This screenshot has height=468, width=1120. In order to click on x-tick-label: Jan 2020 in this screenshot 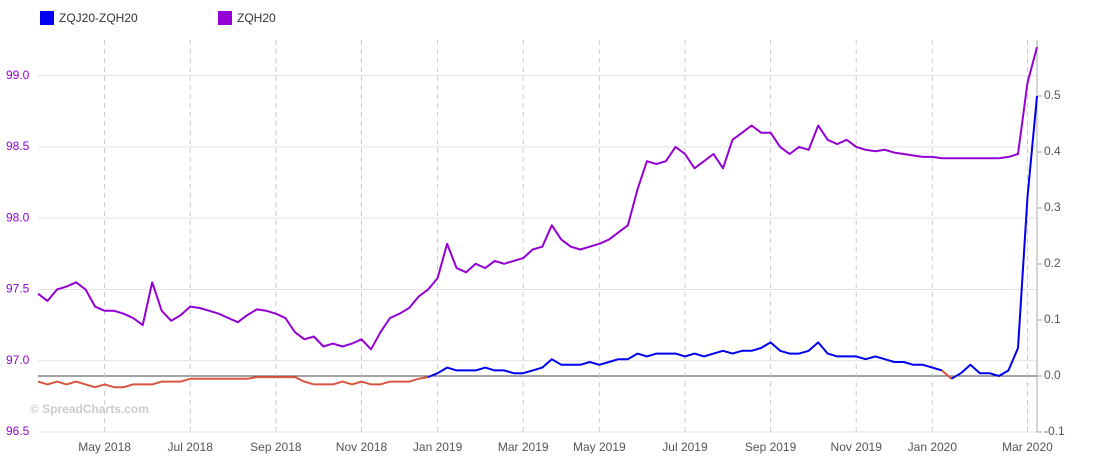, I will do `click(933, 447)`.